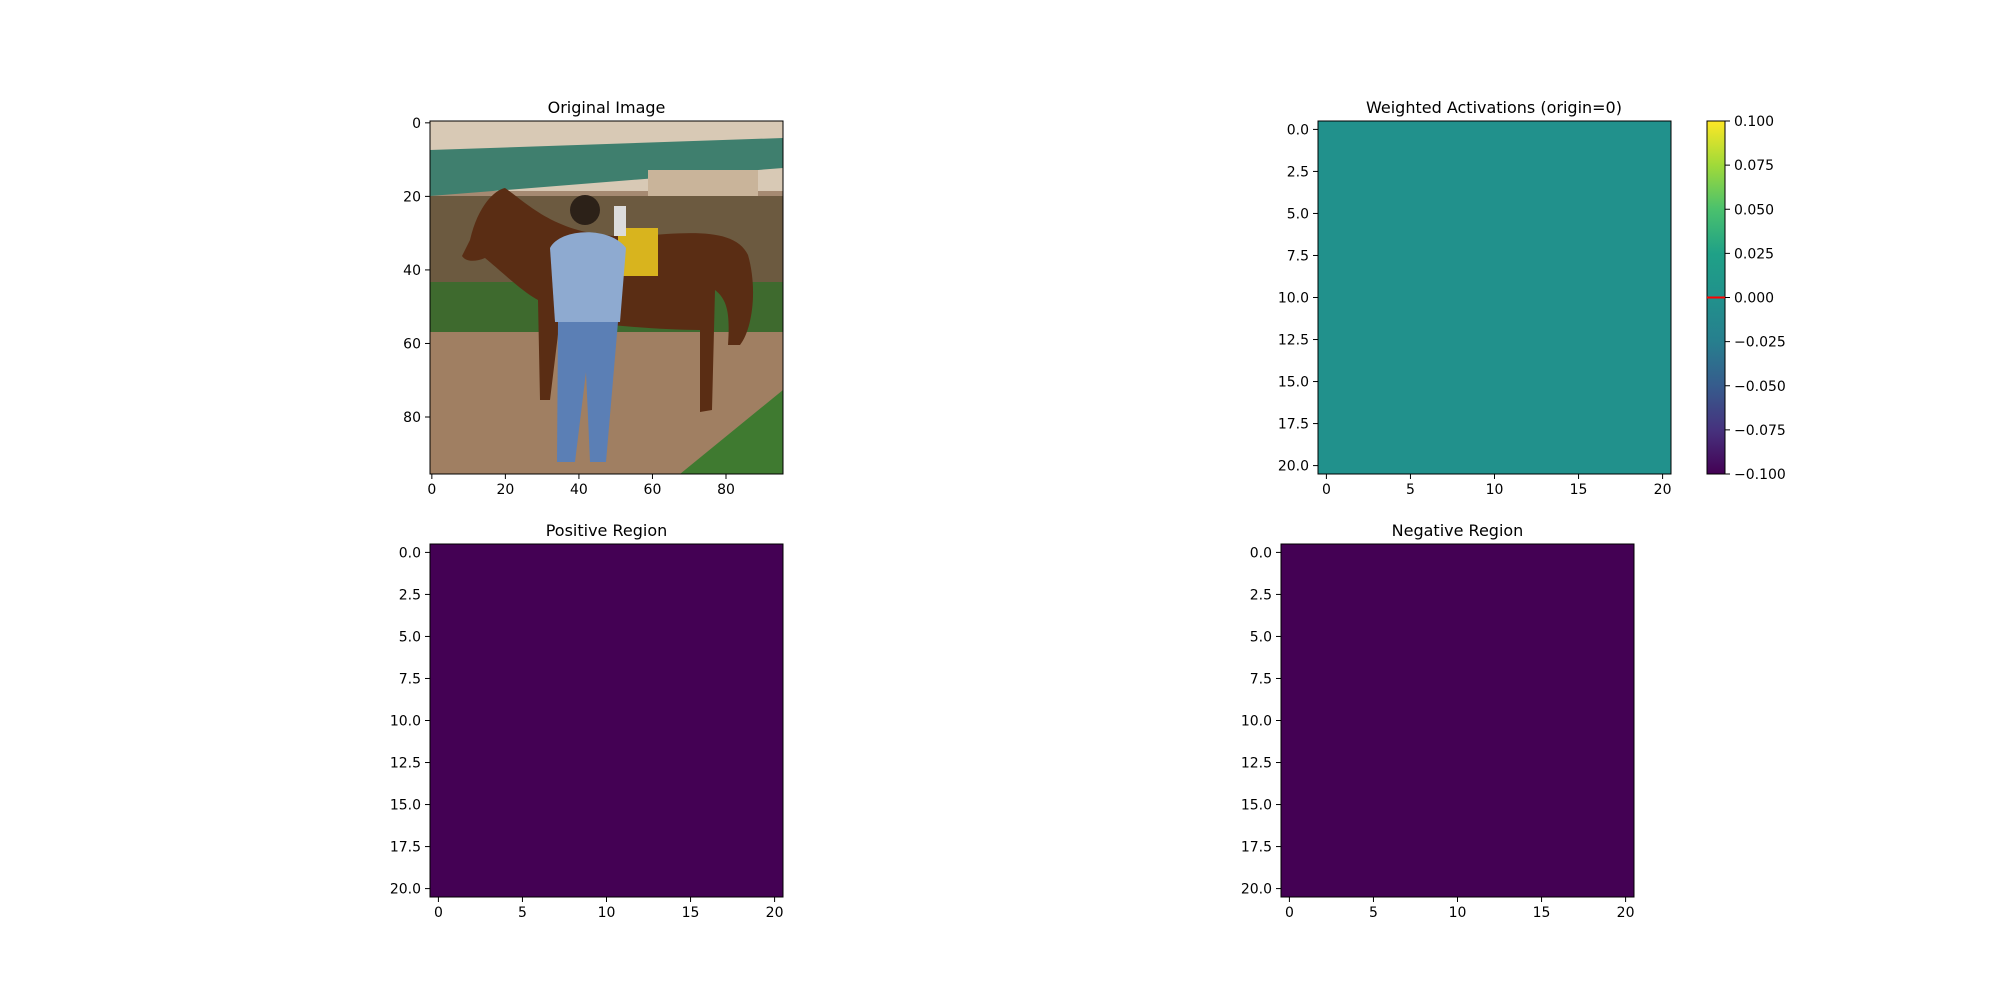  What do you see at coordinates (1458, 530) in the screenshot?
I see `panel-title: Negative Region` at bounding box center [1458, 530].